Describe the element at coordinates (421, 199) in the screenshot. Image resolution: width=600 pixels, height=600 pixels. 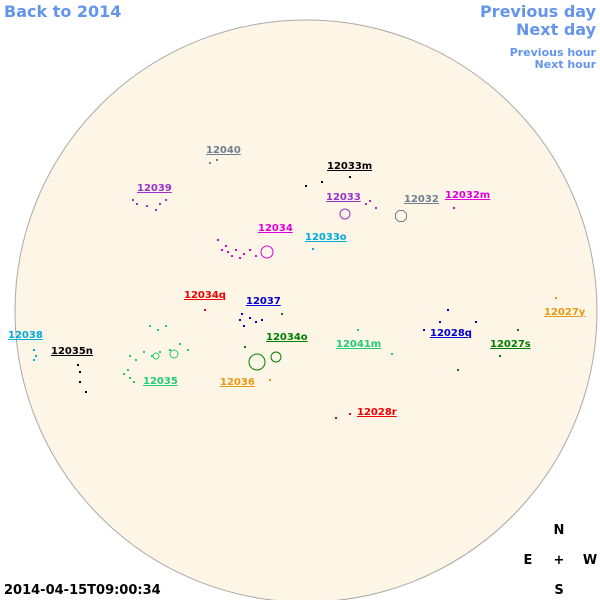
I see `region-label: 12032` at that location.